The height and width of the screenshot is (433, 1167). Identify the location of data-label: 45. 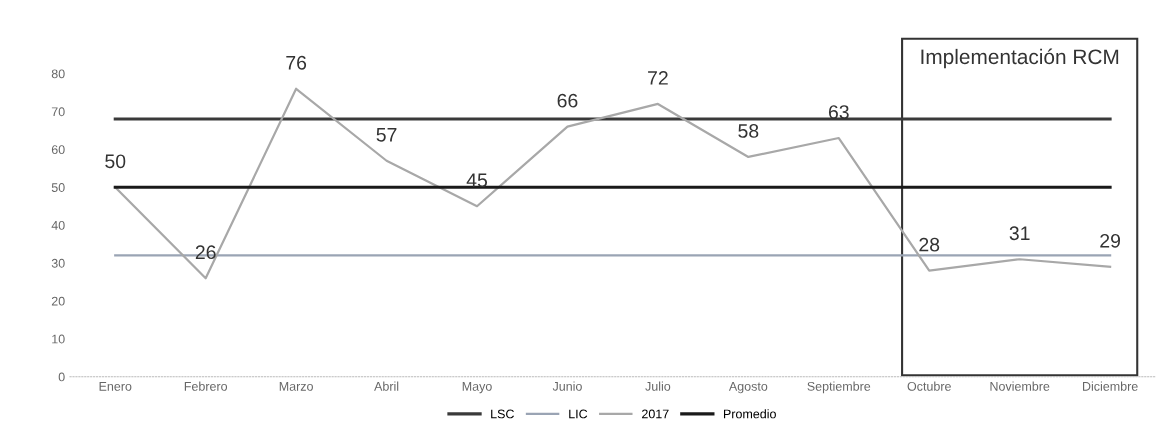
(477, 180).